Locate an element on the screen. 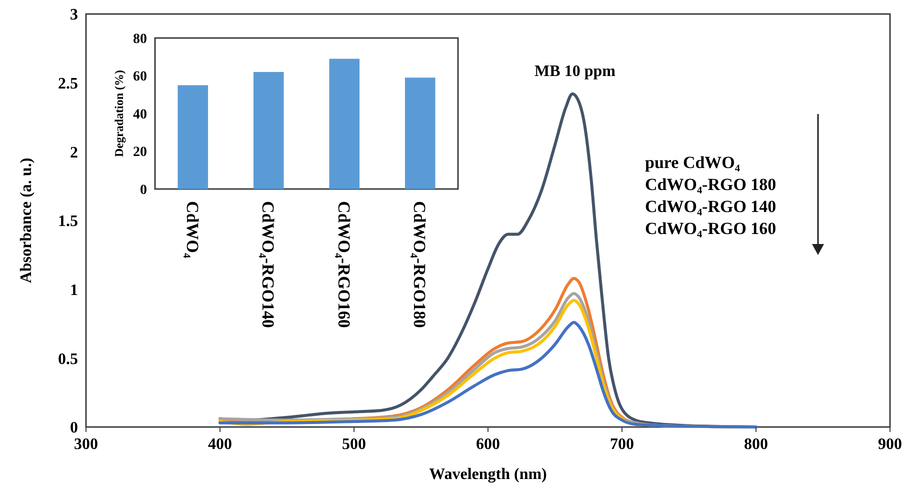  y-axis-title: Absorbance (a. u.) is located at coordinates (26, 221).